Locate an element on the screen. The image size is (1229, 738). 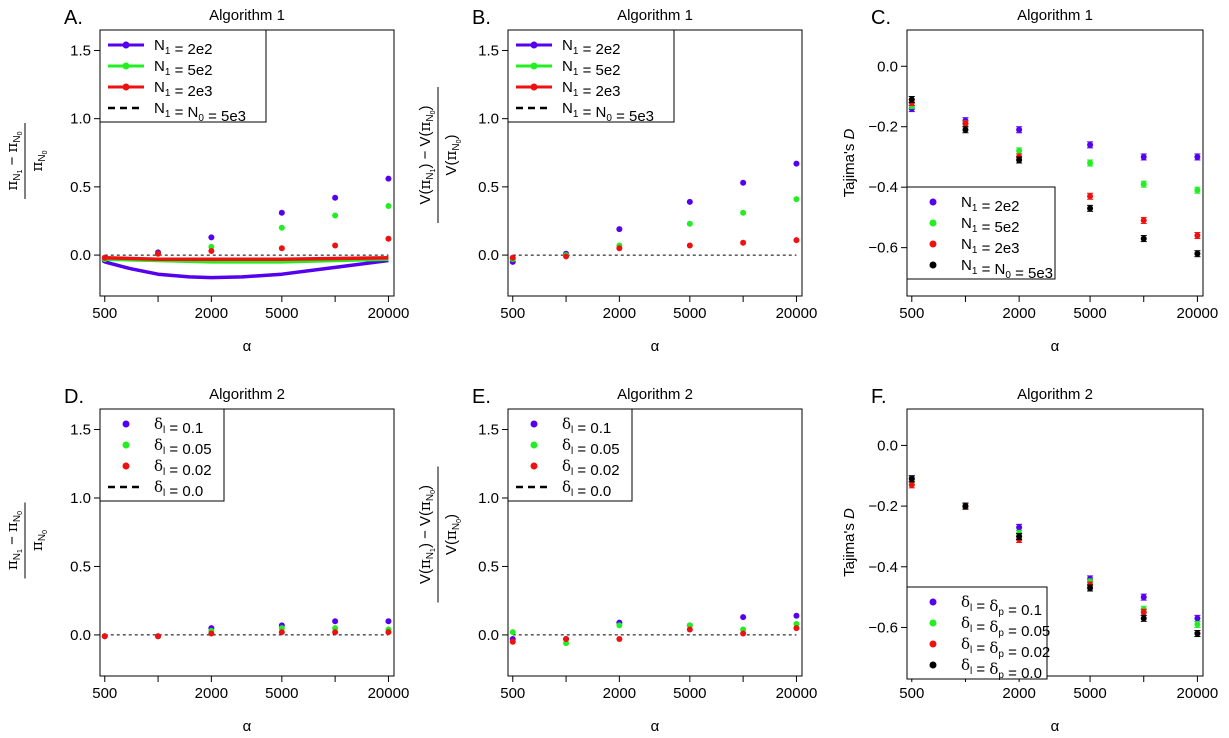
legend-label: δl = 0.0 is located at coordinates (178, 489).